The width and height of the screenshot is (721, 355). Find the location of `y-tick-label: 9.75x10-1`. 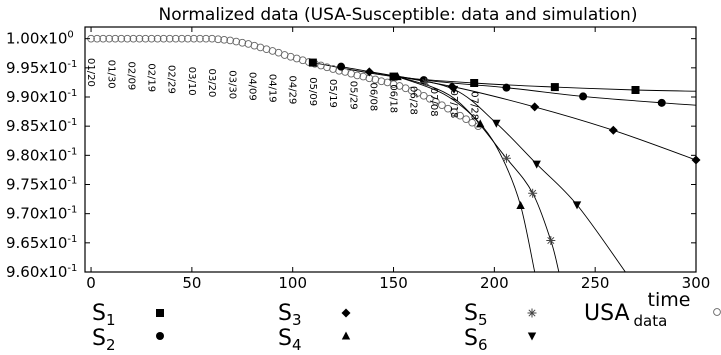

y-tick-label: 9.75x10-1 is located at coordinates (41, 185).